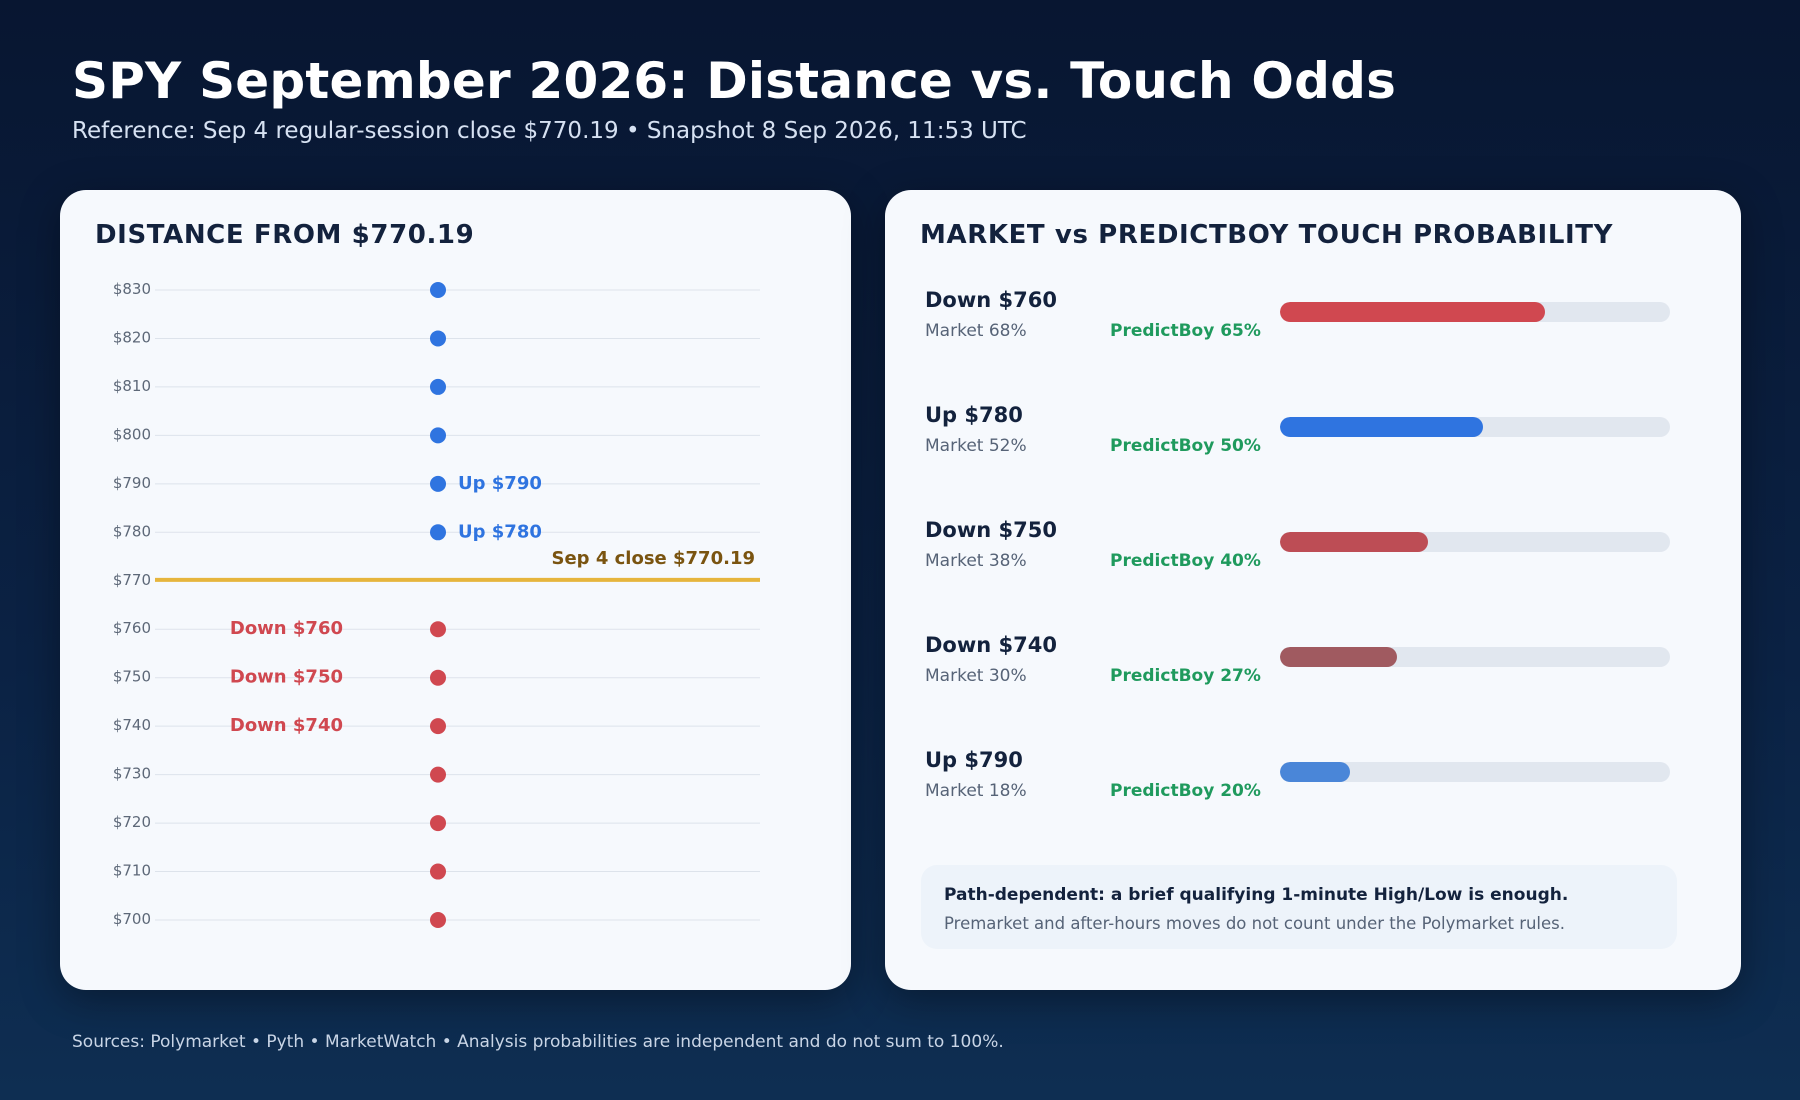  What do you see at coordinates (132, 337) in the screenshot?
I see `tick-label: $820` at bounding box center [132, 337].